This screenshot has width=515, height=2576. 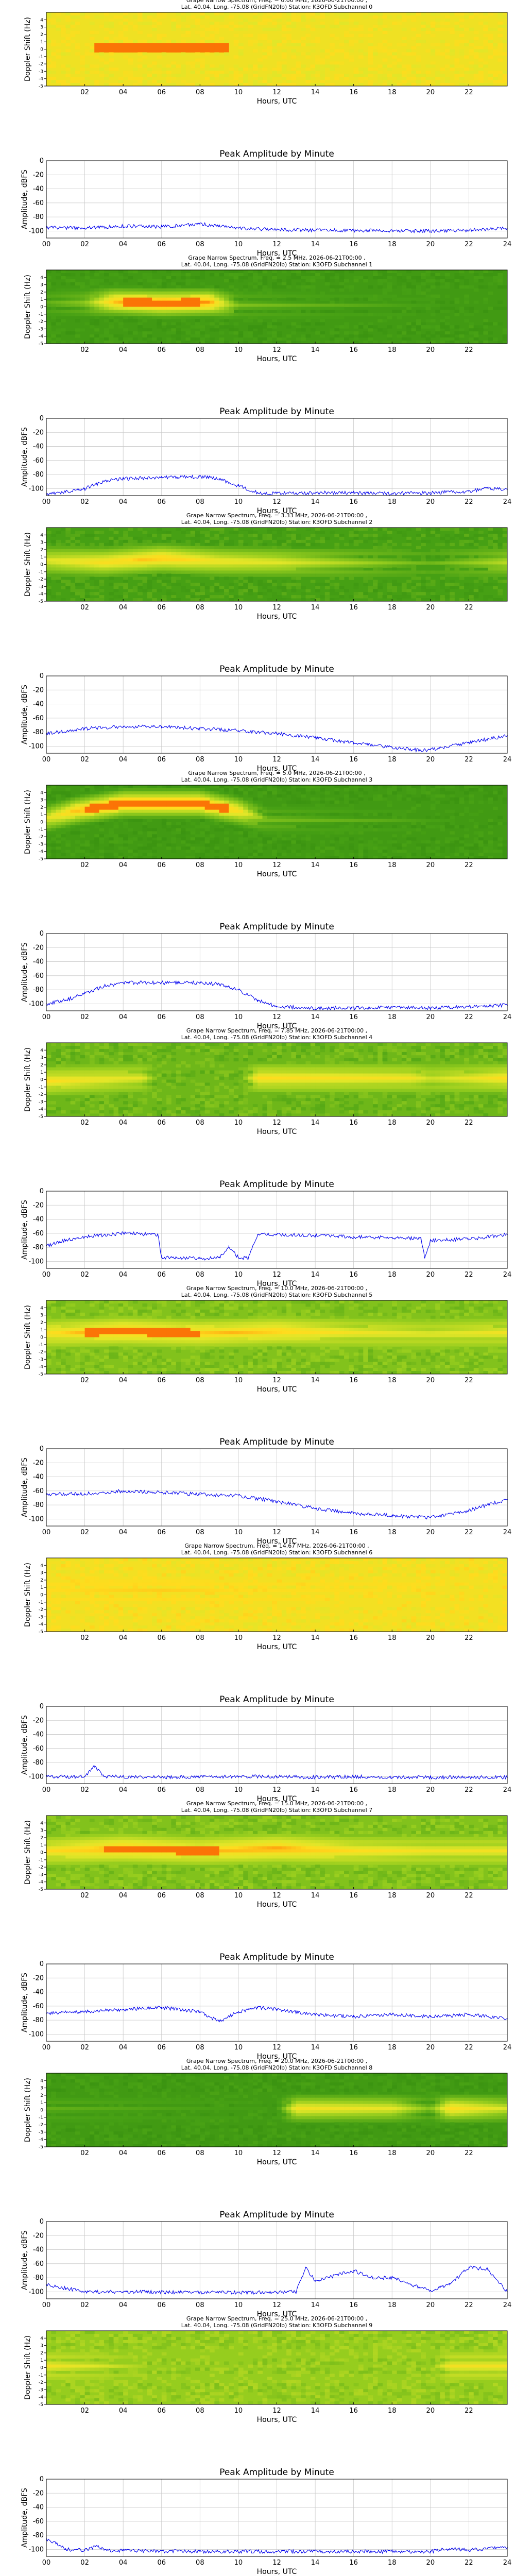 What do you see at coordinates (277, 49) in the screenshot?
I see `spectrum-heatmap` at bounding box center [277, 49].